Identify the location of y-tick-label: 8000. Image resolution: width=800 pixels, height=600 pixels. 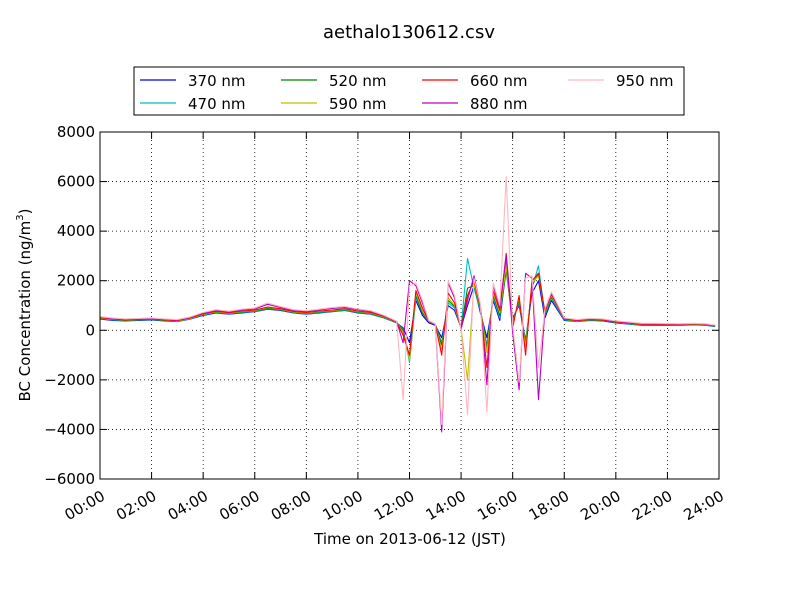
(76, 132).